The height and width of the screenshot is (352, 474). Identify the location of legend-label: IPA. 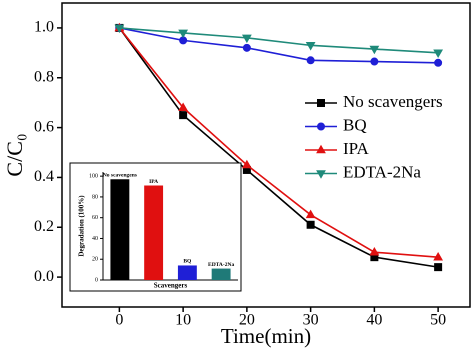
(356, 148).